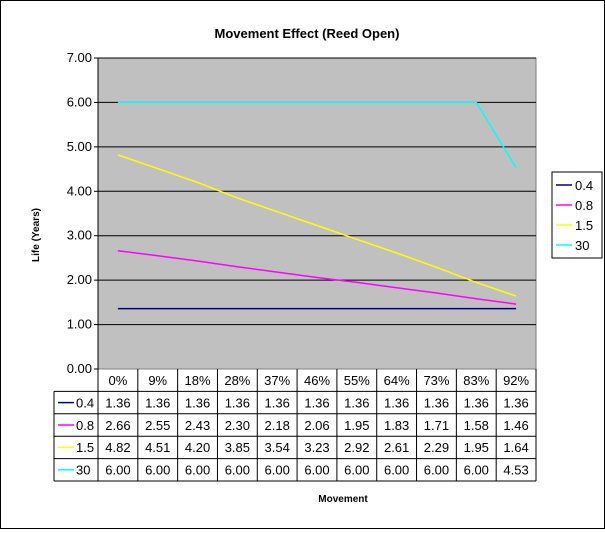 Image resolution: width=605 pixels, height=533 pixels. What do you see at coordinates (157, 380) in the screenshot?
I see `x-category-label: 9%` at bounding box center [157, 380].